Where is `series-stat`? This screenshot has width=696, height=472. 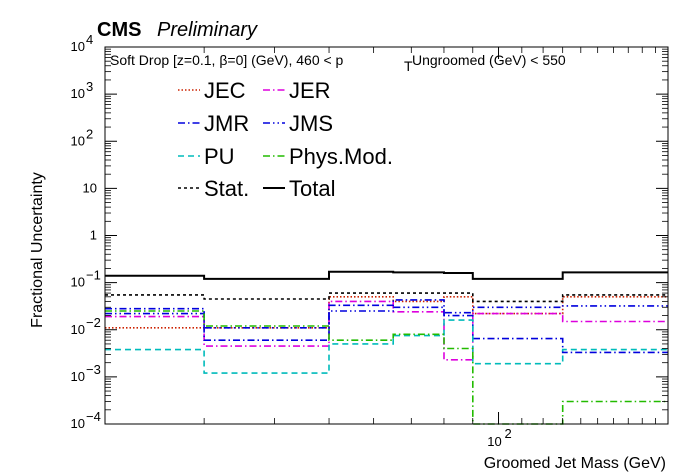 series-stat is located at coordinates (386, 297).